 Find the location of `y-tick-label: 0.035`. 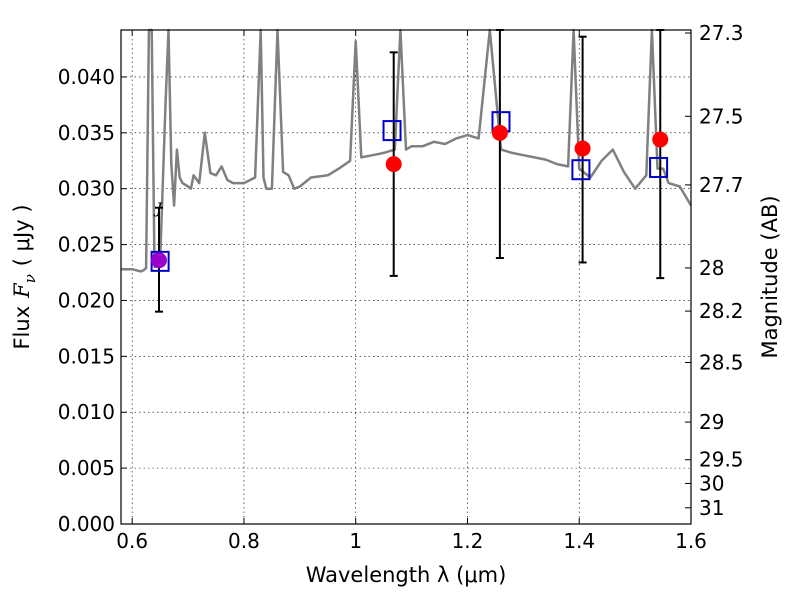

y-tick-label: 0.035 is located at coordinates (86, 133).